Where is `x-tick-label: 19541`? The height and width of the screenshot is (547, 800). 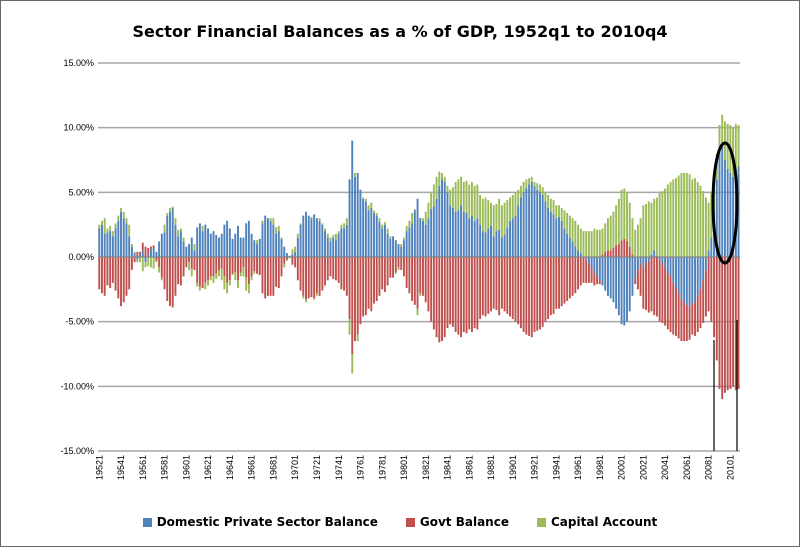
x-tick-label: 19541 is located at coordinates (121, 467).